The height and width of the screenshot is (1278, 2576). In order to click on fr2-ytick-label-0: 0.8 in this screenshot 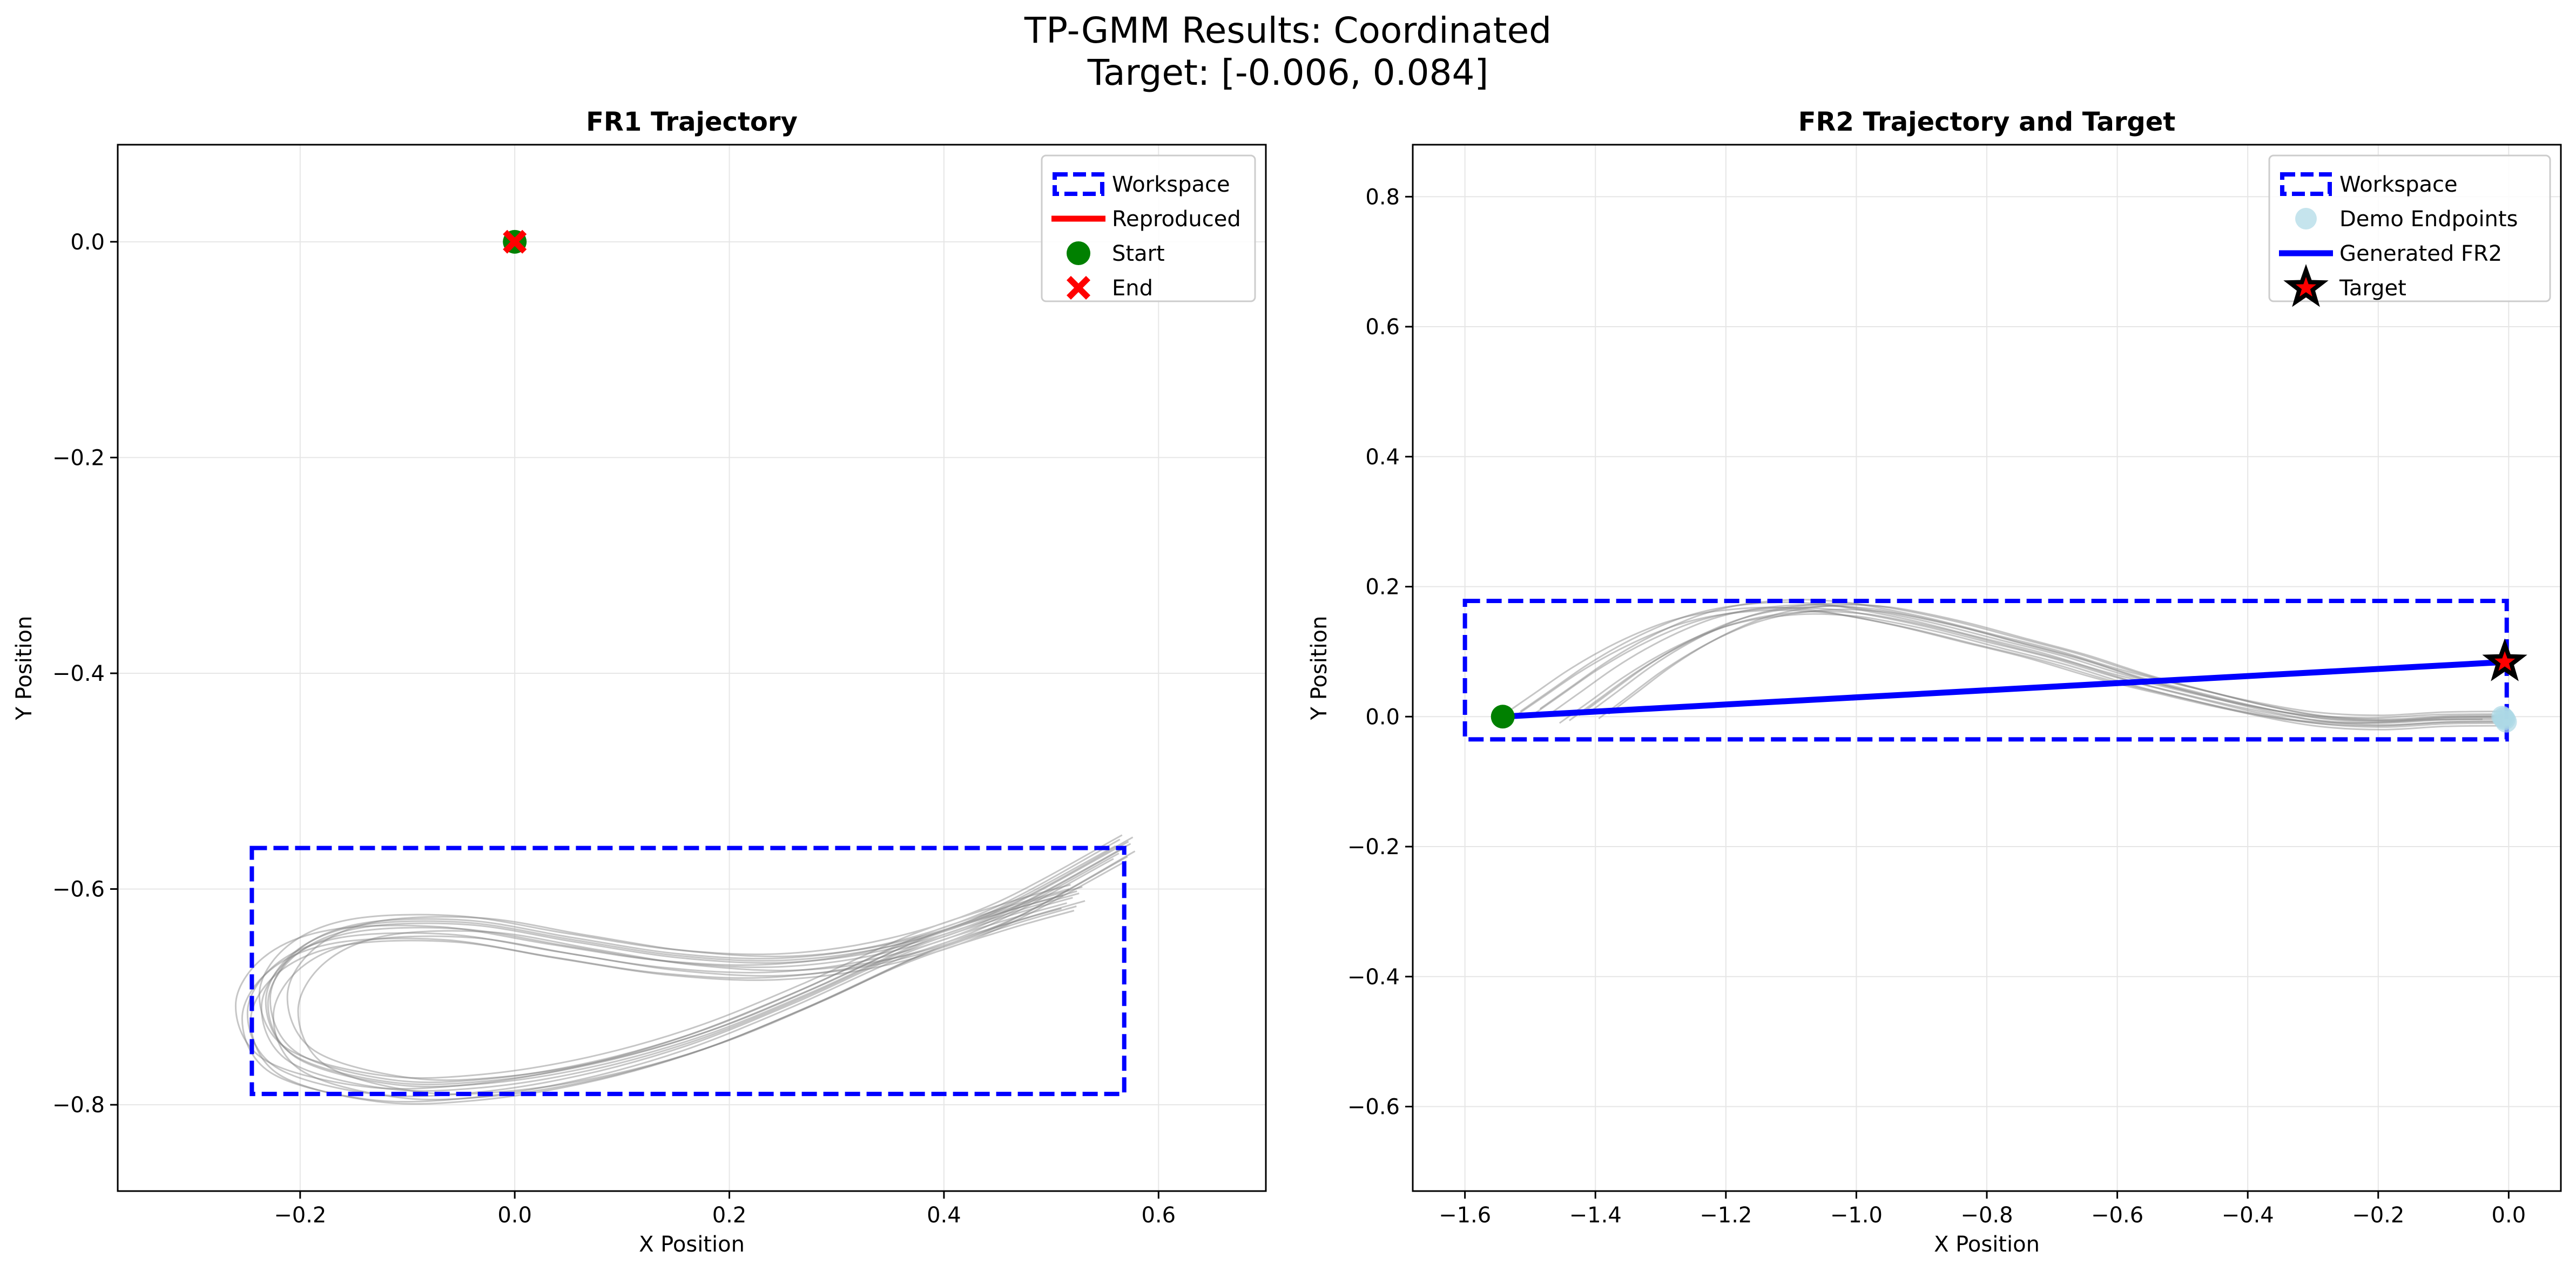, I will do `click(1382, 197)`.